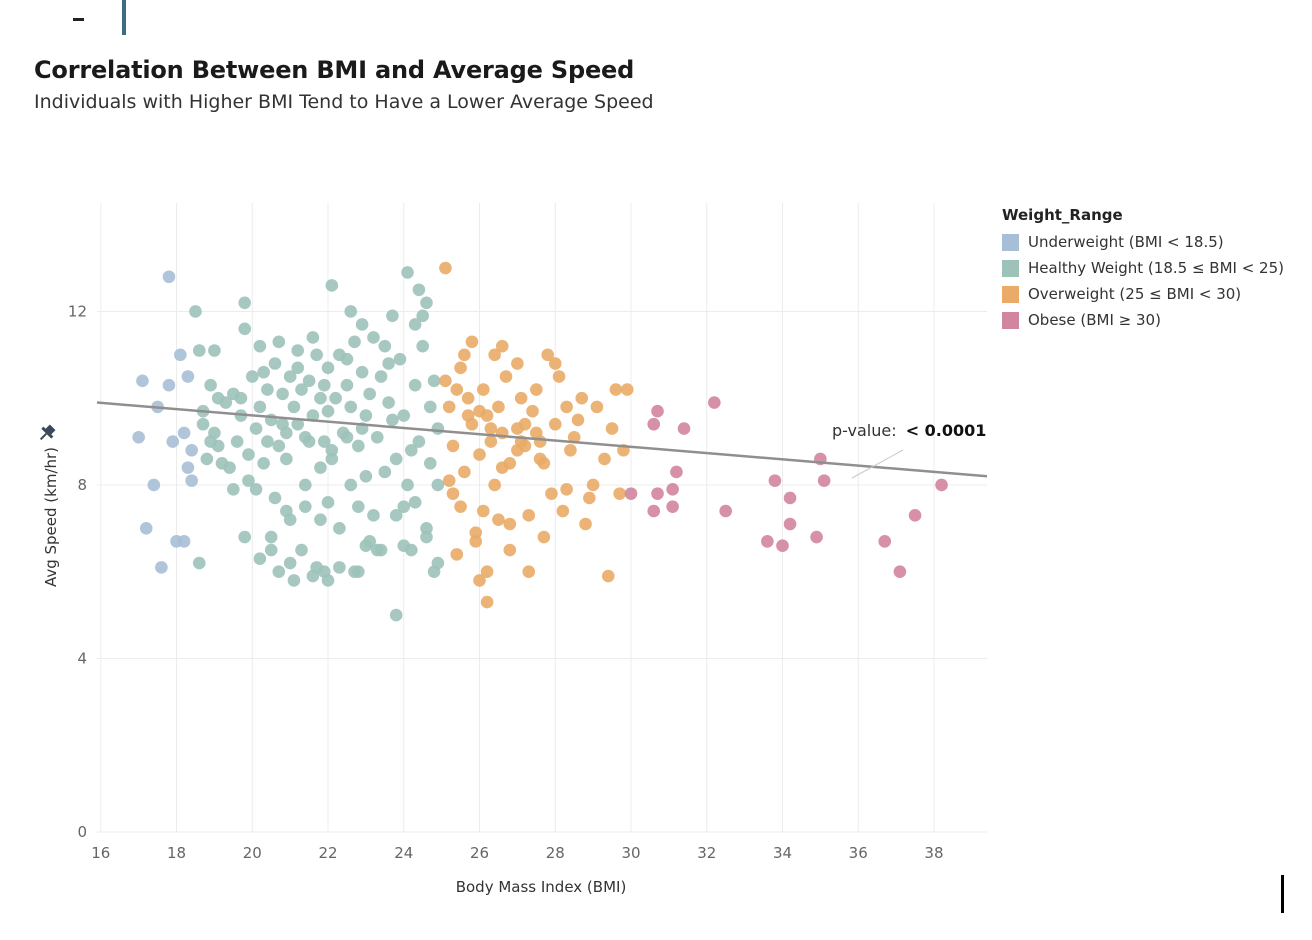 The image size is (1312, 940). Describe the element at coordinates (1143, 242) in the screenshot. I see `legend-item: Underweight (BMI < 18.5)` at that location.